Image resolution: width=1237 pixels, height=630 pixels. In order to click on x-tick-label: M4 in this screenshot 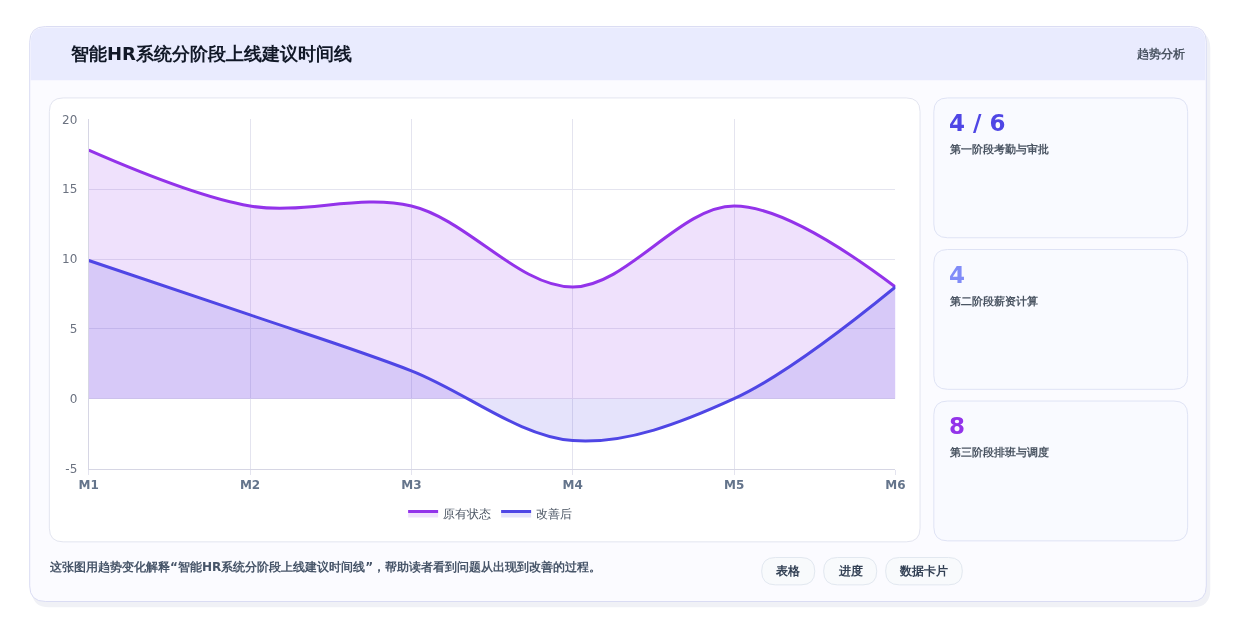, I will do `click(572, 484)`.